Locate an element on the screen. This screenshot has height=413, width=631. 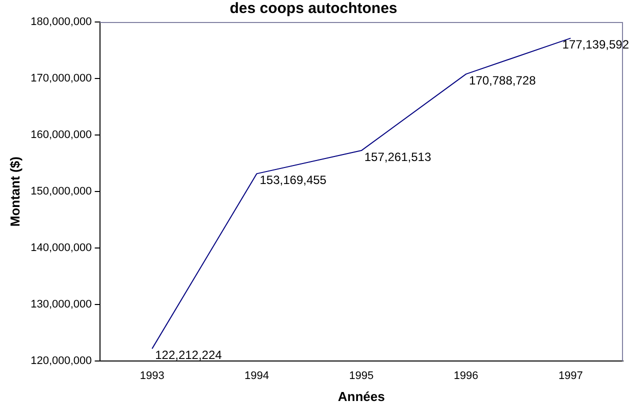
data-label: 122,212,224 is located at coordinates (188, 355).